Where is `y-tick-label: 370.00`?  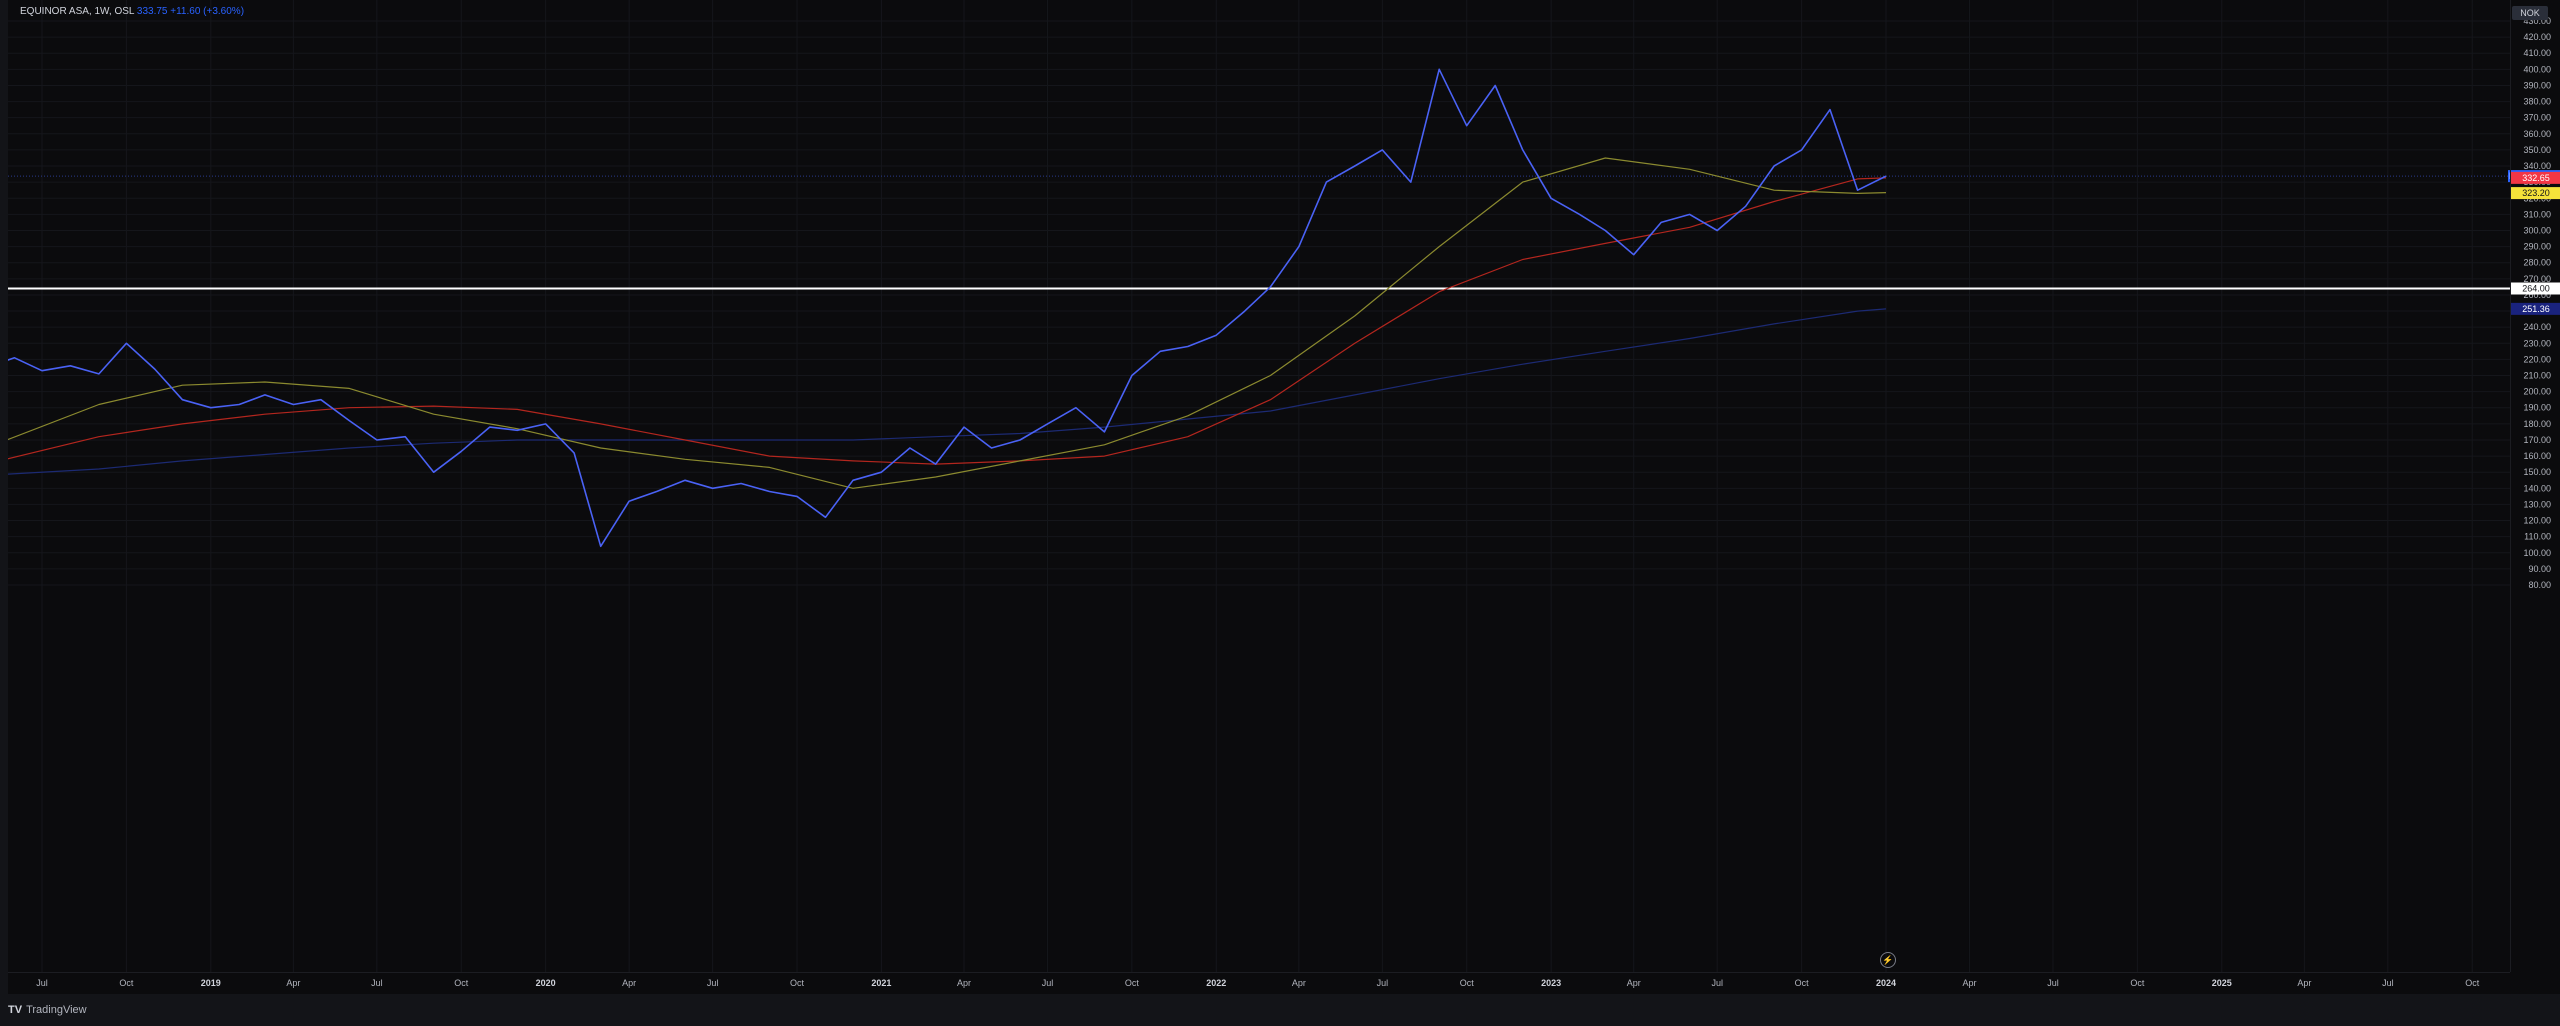
y-tick-label: 370.00 is located at coordinates (2537, 118).